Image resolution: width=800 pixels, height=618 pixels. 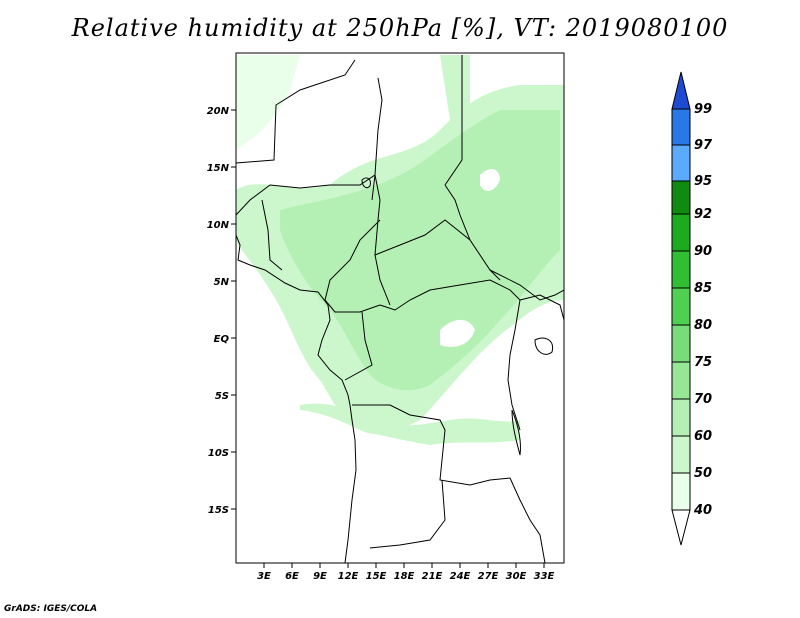 I want to click on lon-label-18e: 18E, so click(x=404, y=576).